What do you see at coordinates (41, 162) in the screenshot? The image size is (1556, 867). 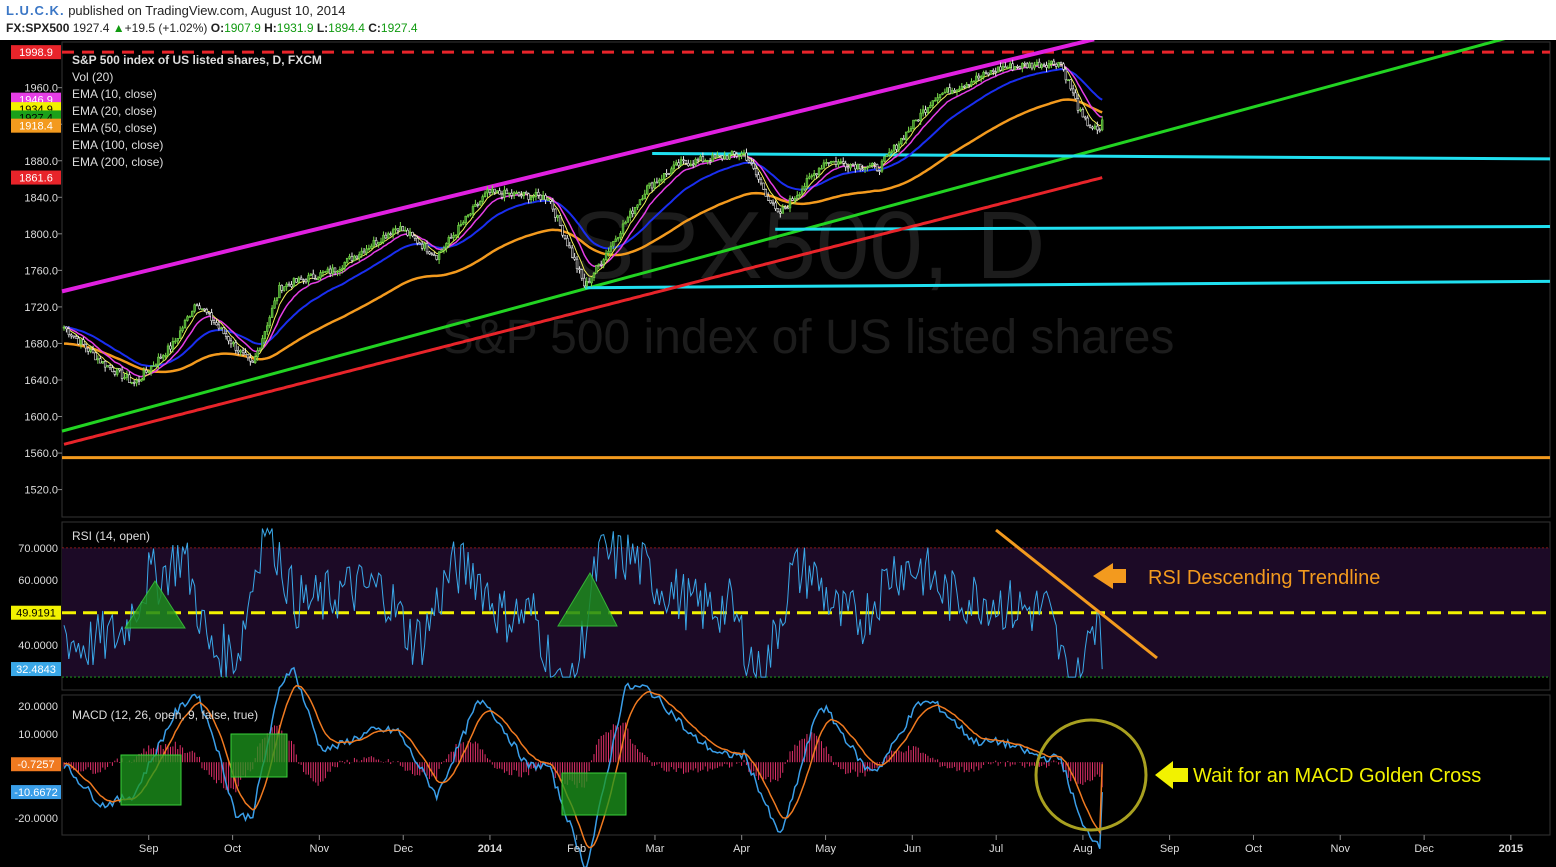 I see `price-axis-label: 1880.0` at bounding box center [41, 162].